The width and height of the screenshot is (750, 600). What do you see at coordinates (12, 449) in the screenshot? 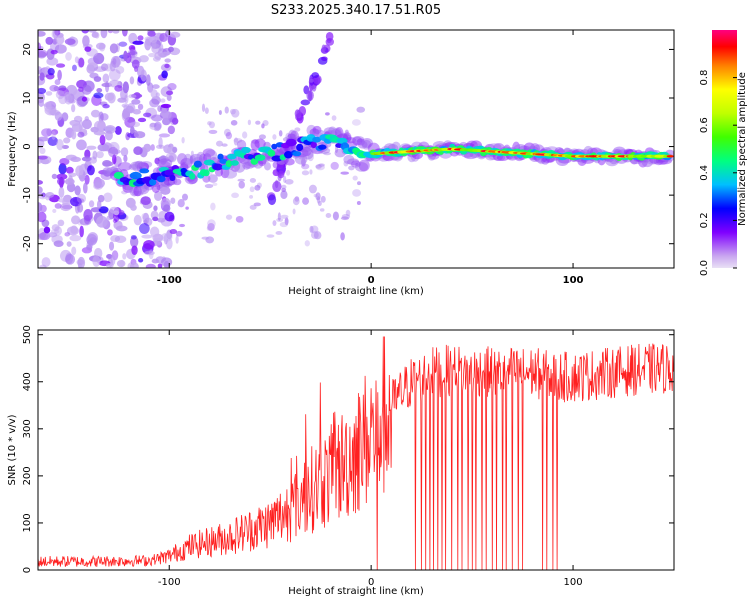
I see `snr-y-axis-label: SNR (10 * v/v)` at bounding box center [12, 449].